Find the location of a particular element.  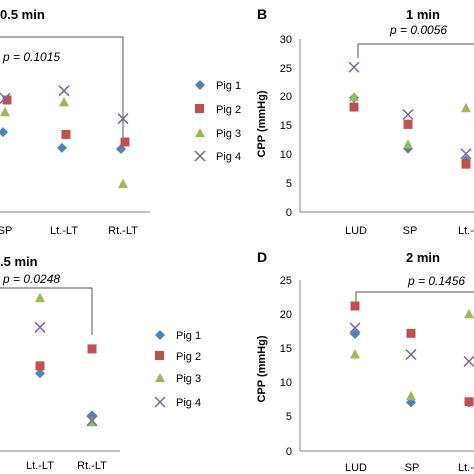

panel-b-y-ticks: 0 5 10 15 20 25 30 is located at coordinates (286, 126).